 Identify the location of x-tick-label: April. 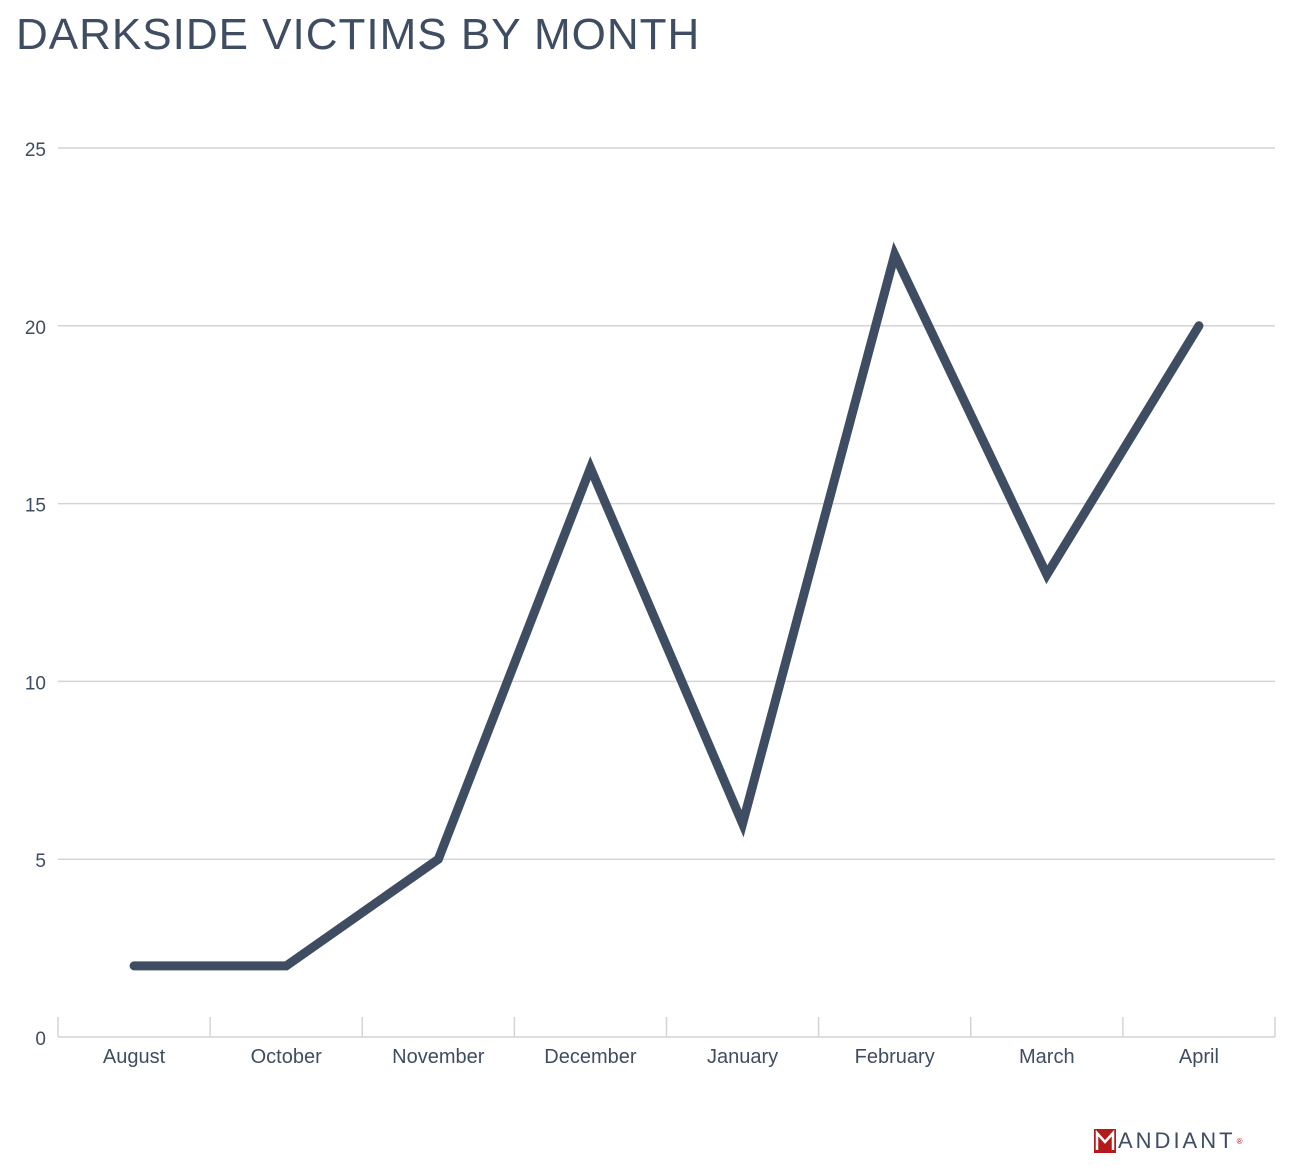
(1199, 1057).